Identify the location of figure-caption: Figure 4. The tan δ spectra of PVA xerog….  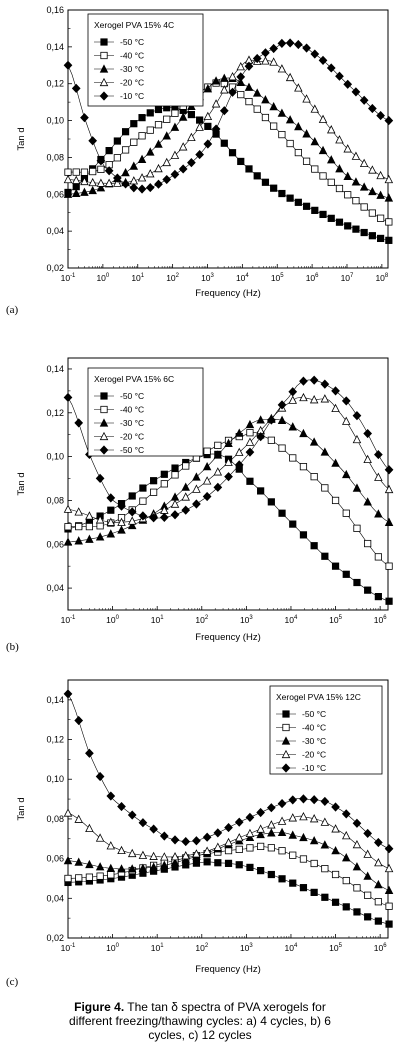
(200, 1021).